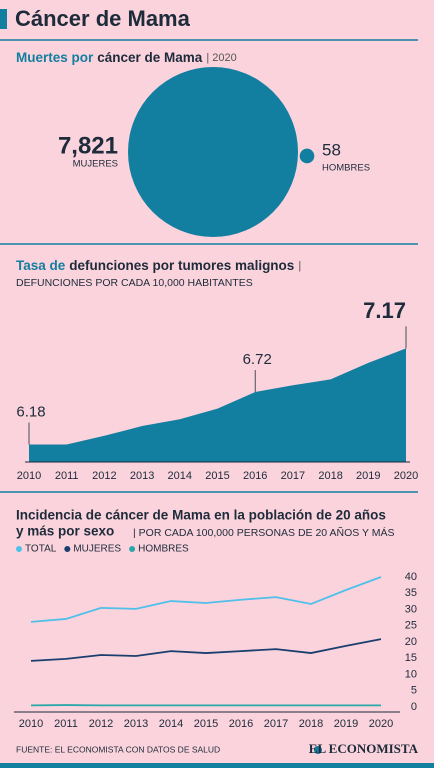  I want to click on title-part: |, so click(299, 266).